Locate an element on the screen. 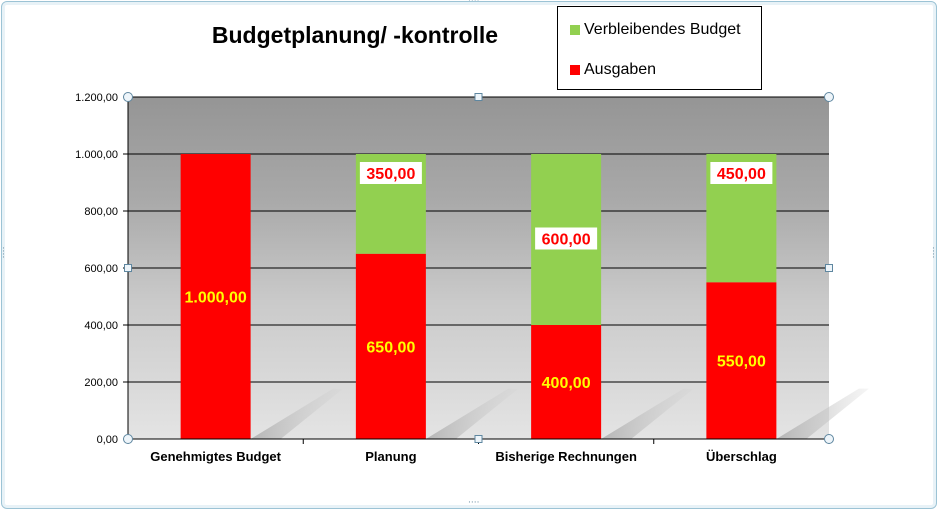  data-label-ausgaben: 400,00 is located at coordinates (566, 383).